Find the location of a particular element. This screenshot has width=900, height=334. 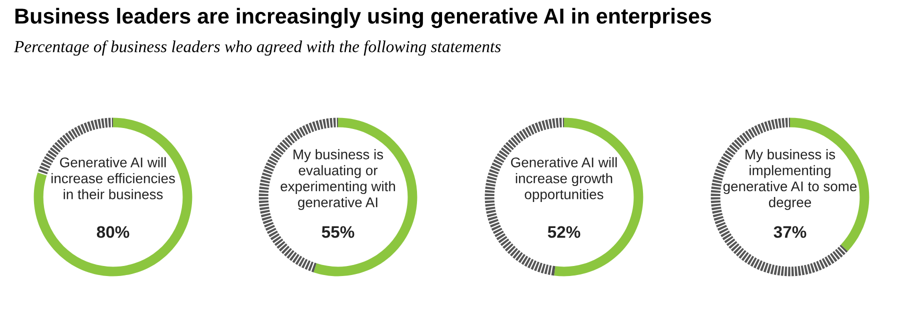

donut-slice is located at coordinates (113, 197).